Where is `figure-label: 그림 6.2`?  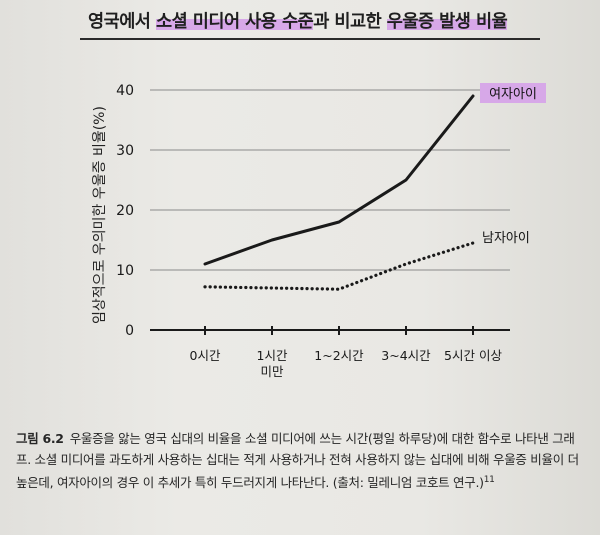 figure-label: 그림 6.2 is located at coordinates (40, 438).